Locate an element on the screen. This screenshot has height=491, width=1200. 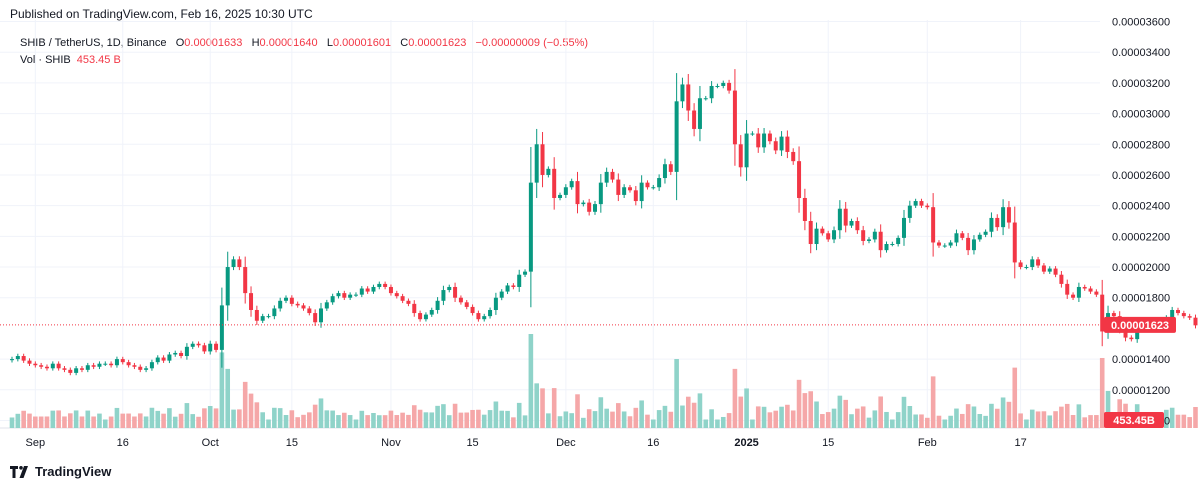
tradingview-logo: TradingView is located at coordinates (60, 471).